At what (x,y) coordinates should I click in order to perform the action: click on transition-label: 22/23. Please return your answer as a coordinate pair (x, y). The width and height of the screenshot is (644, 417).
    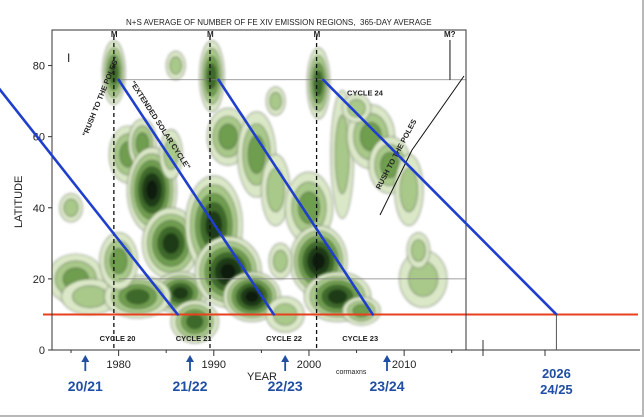
    Looking at the image, I should click on (285, 386).